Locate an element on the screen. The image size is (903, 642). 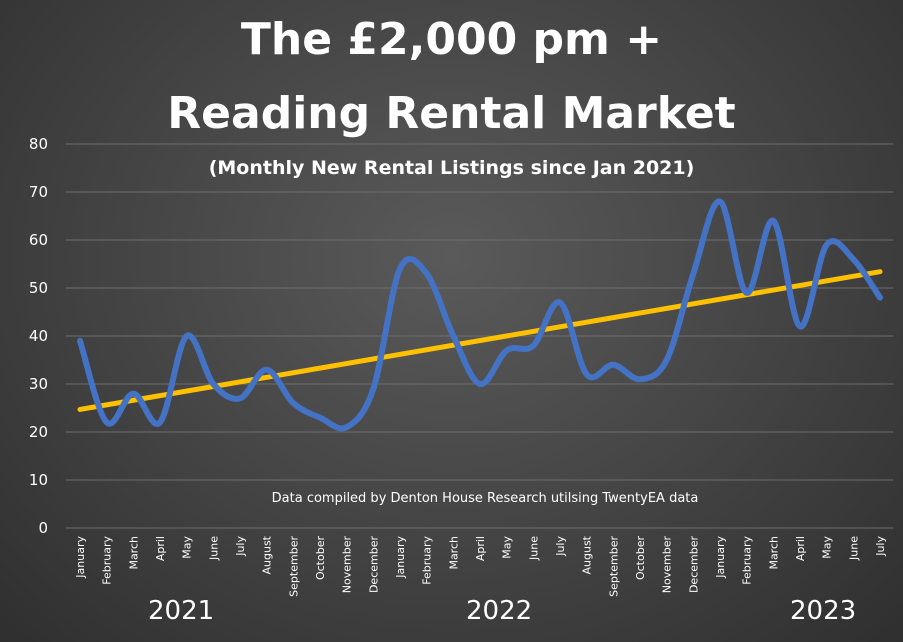
y-tick-label: 60 is located at coordinates (38, 240).